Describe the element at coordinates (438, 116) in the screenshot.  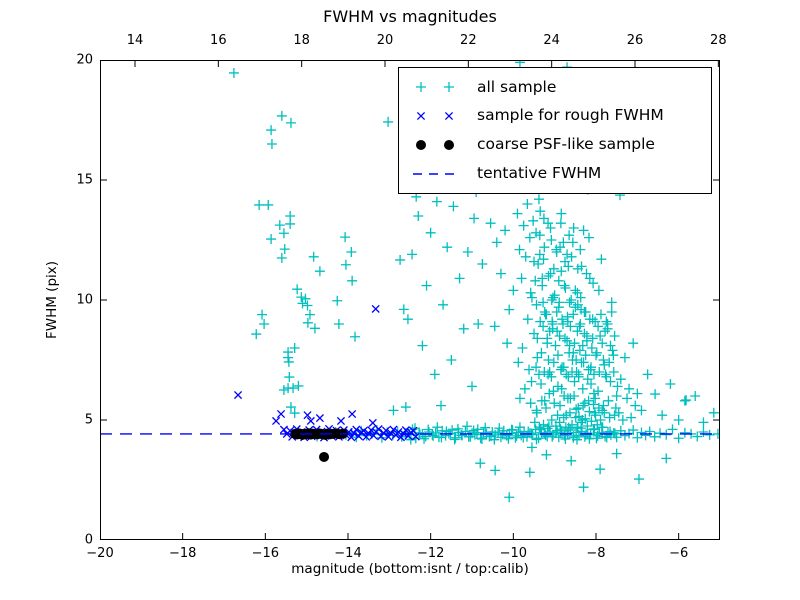
I see `x-marker-icon` at that location.